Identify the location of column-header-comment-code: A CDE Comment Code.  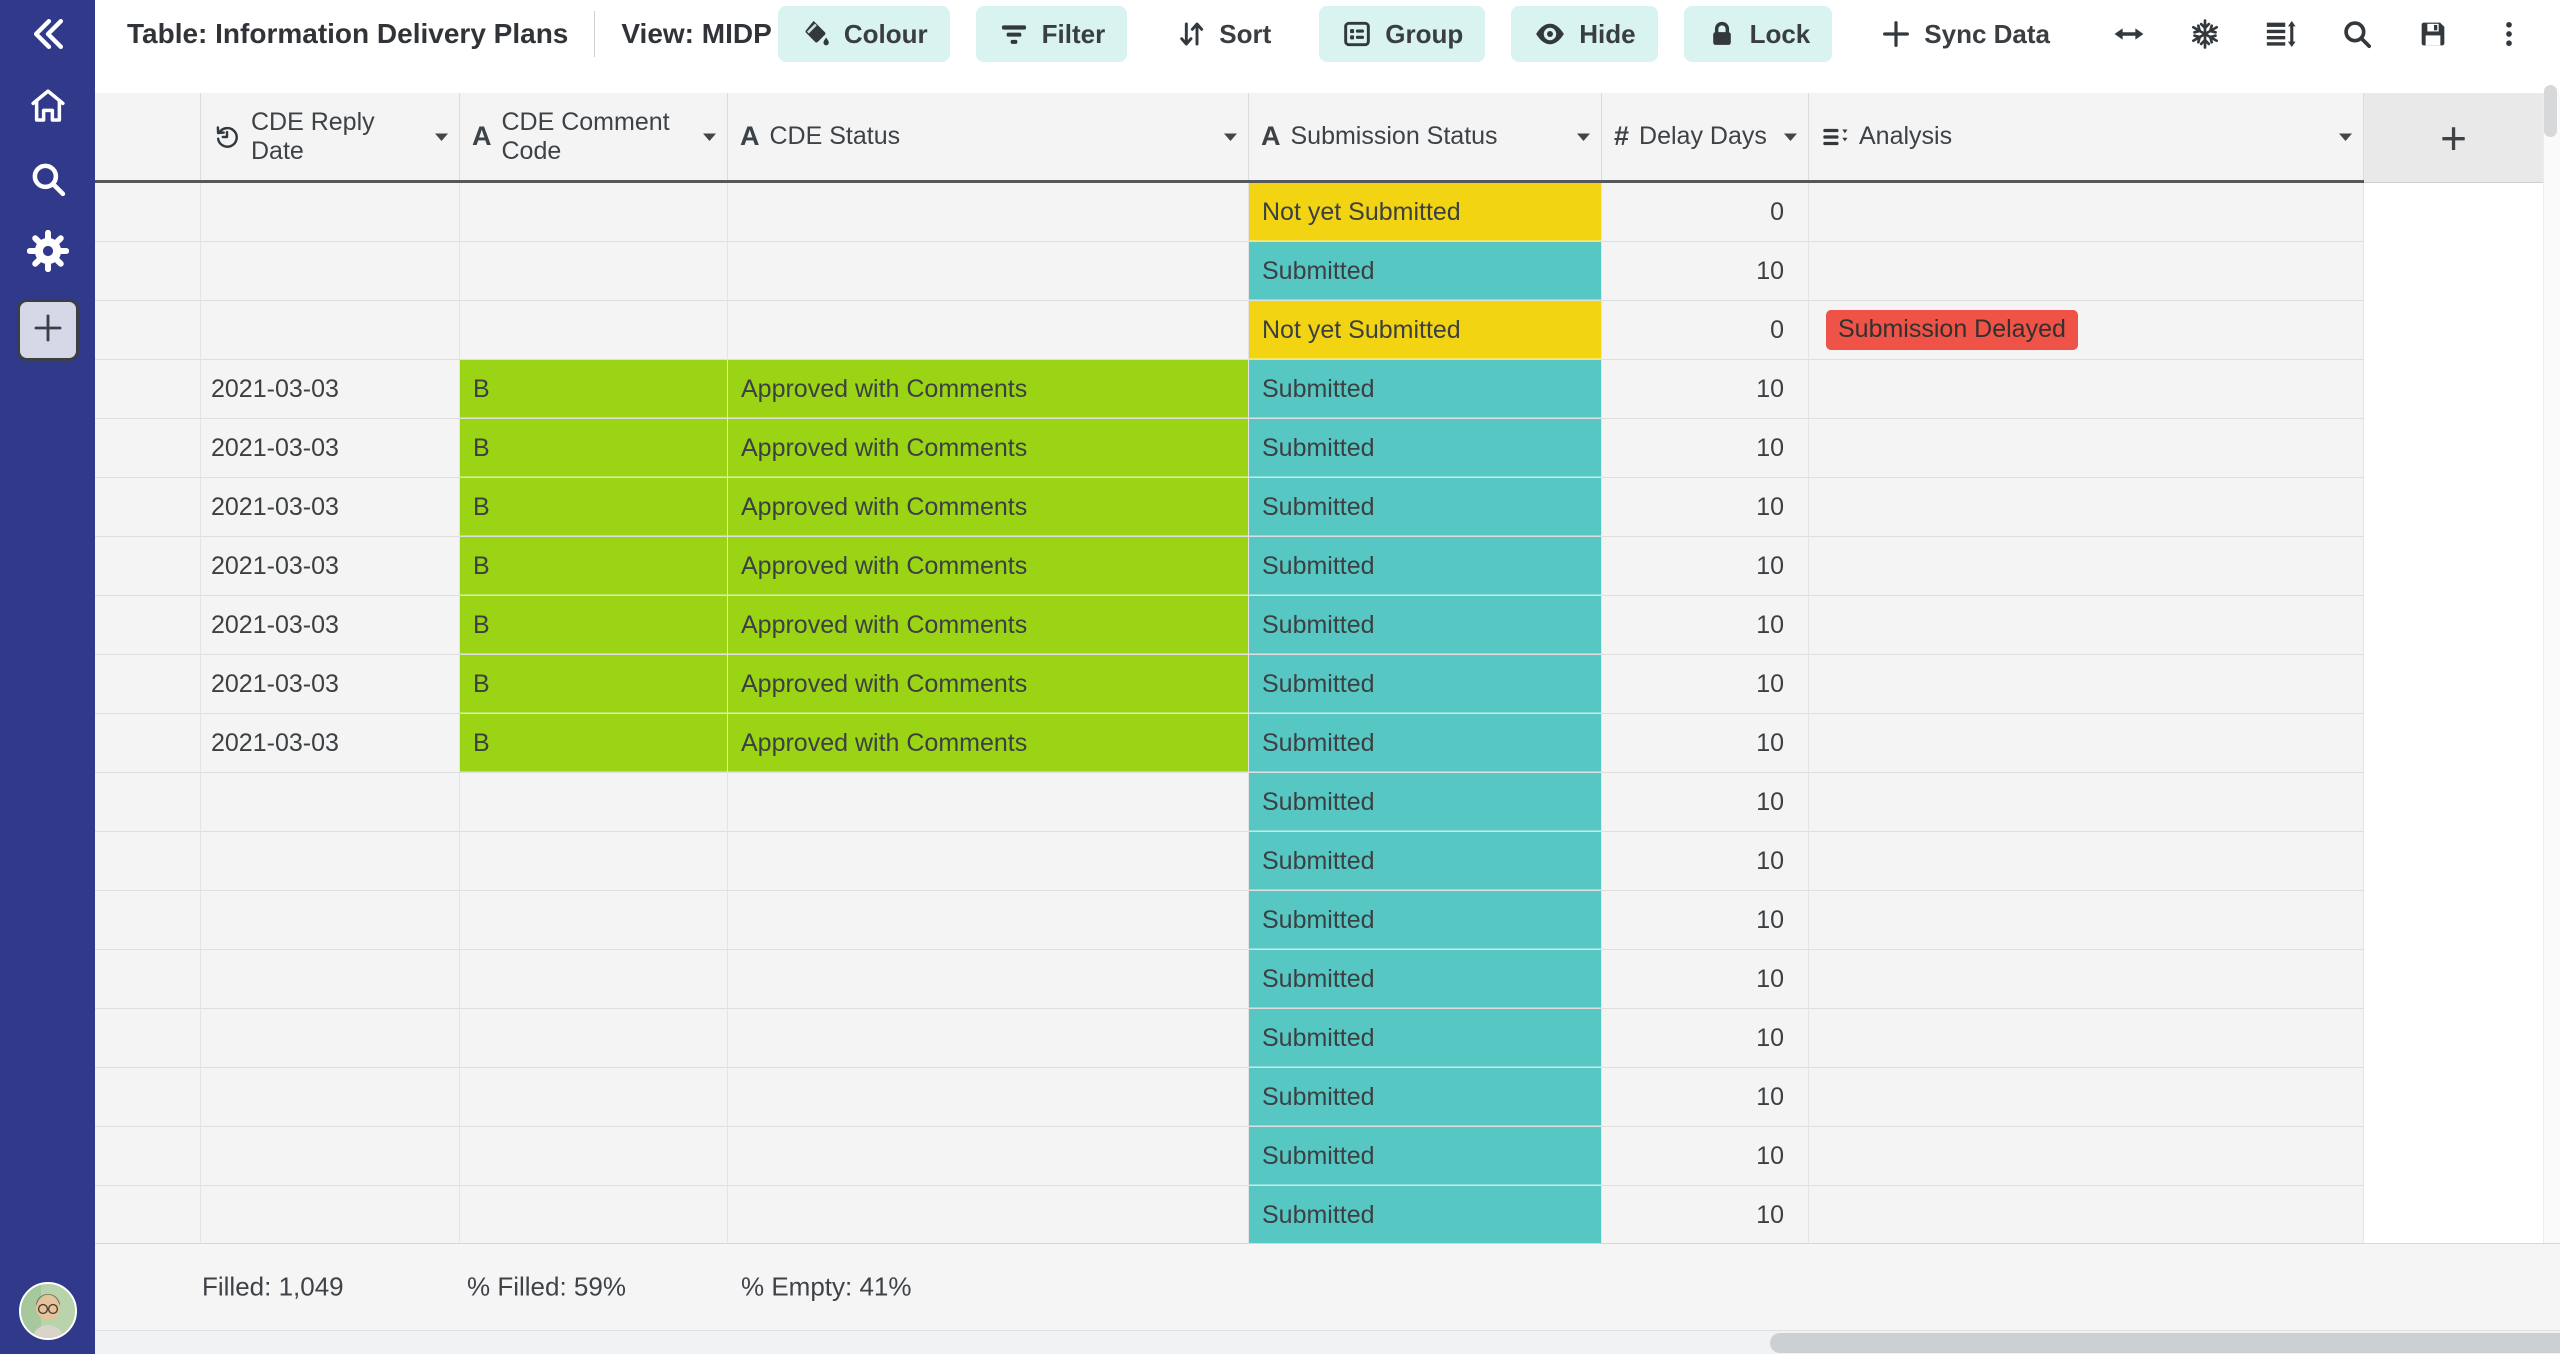
(594, 136).